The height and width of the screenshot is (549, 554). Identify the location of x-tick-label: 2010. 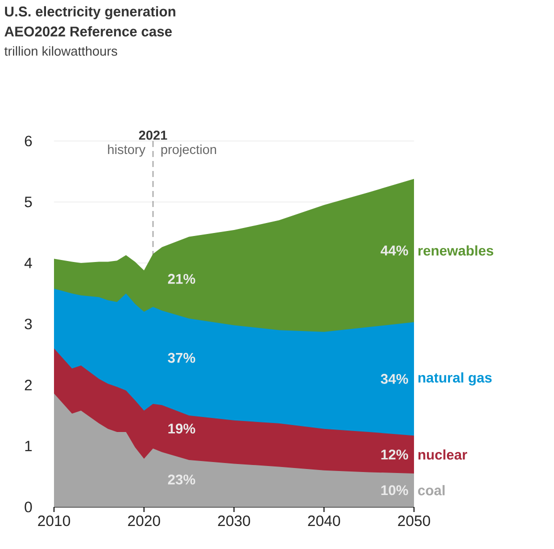
(54, 521).